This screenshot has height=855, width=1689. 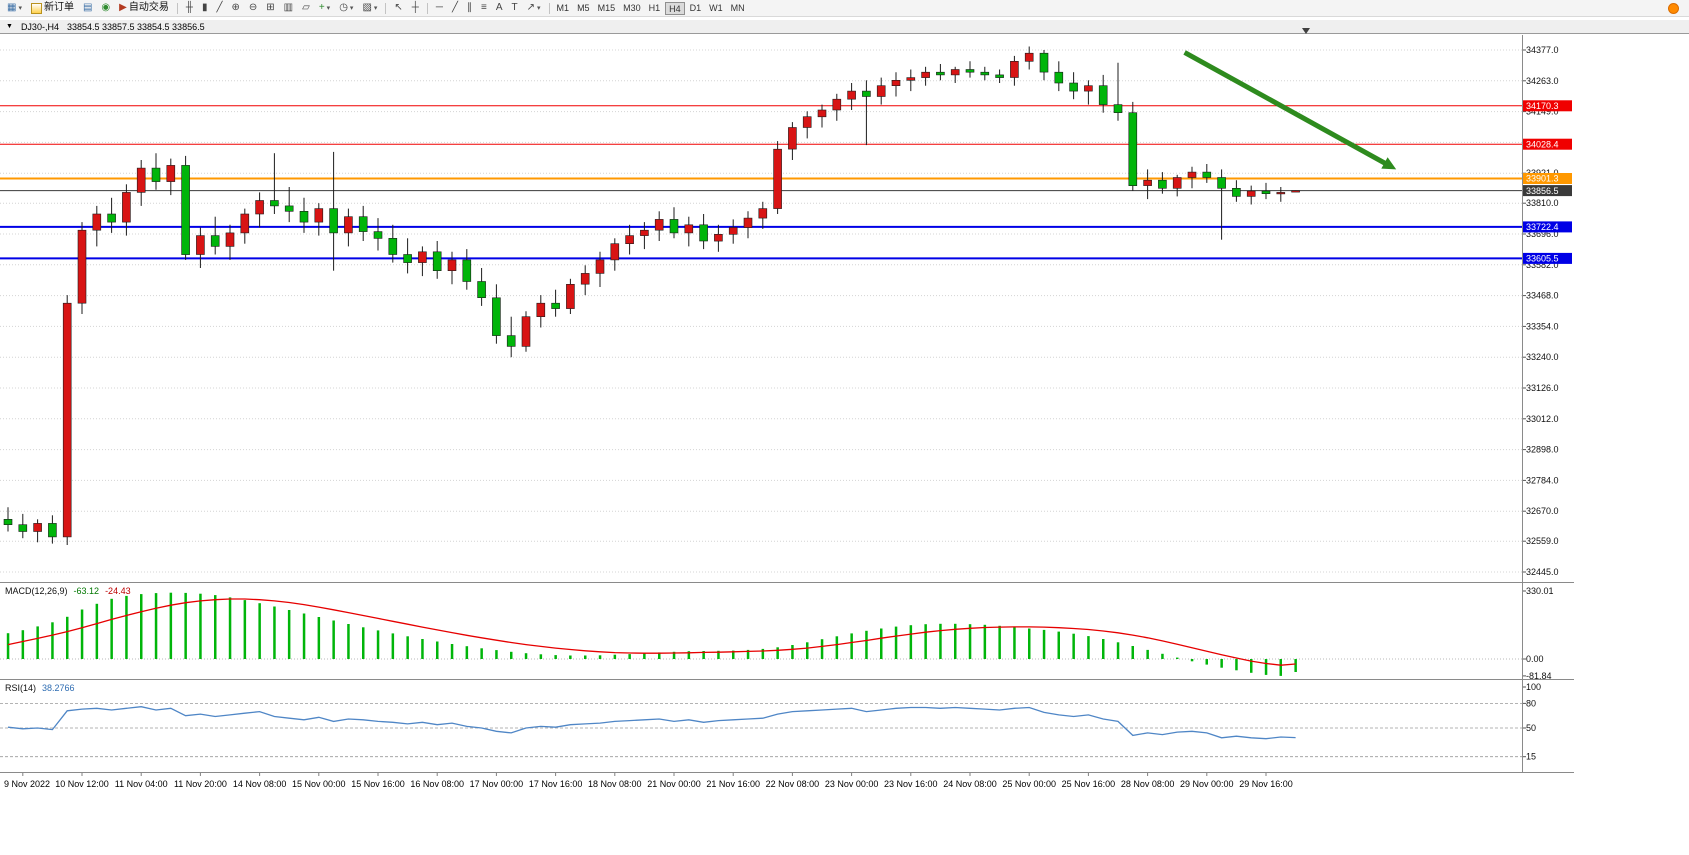 What do you see at coordinates (1540, 591) in the screenshot?
I see `macd-axis-label: 330.01` at bounding box center [1540, 591].